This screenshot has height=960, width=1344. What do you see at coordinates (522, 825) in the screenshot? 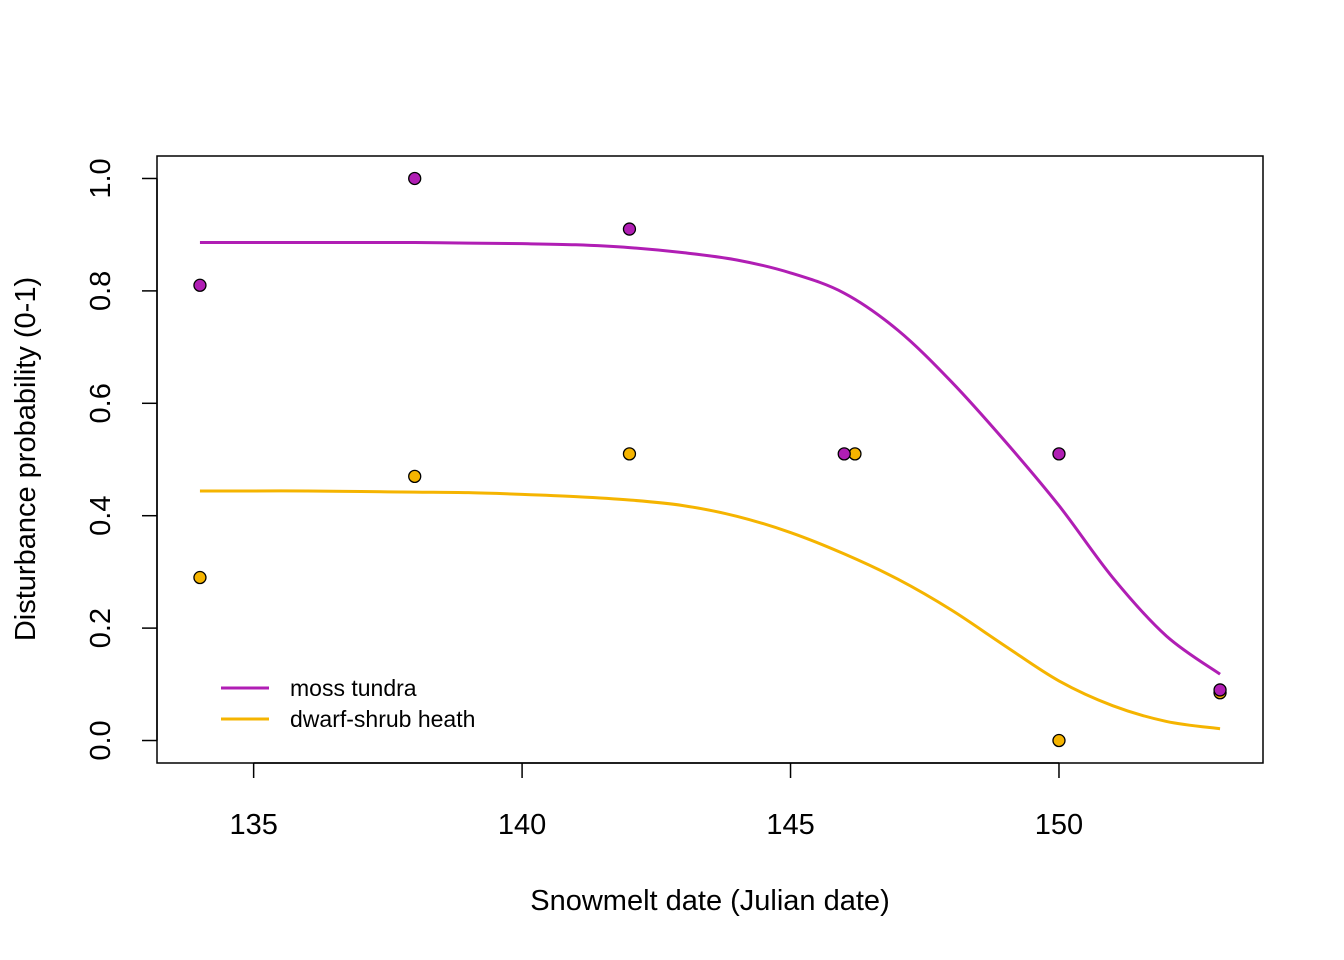
I see `x-tick-label: 140` at bounding box center [522, 825].